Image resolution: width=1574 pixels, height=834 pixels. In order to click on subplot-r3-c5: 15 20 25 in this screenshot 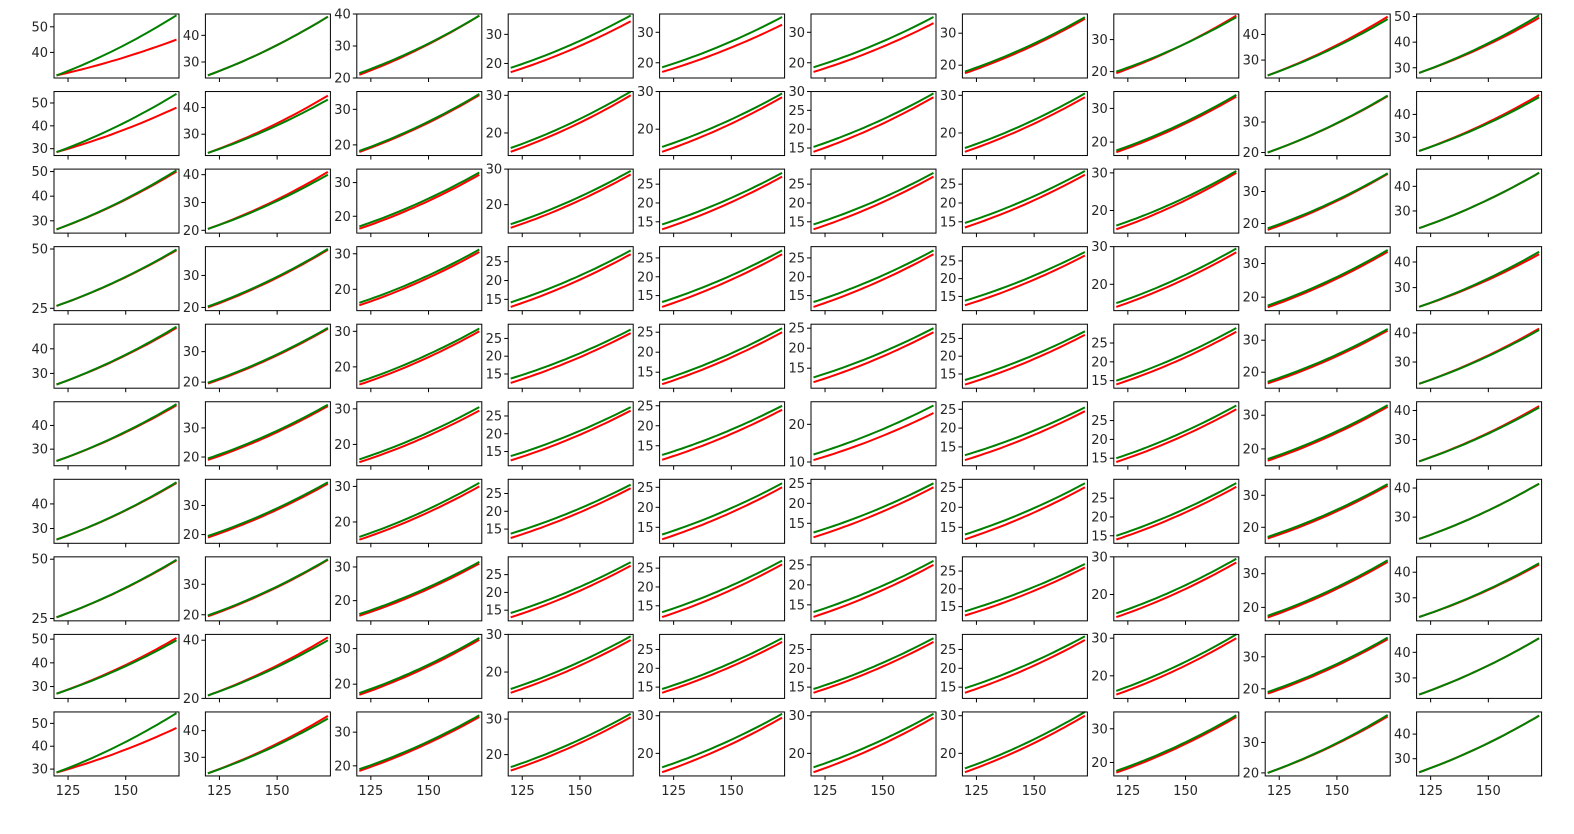, I will do `click(862, 280)`.